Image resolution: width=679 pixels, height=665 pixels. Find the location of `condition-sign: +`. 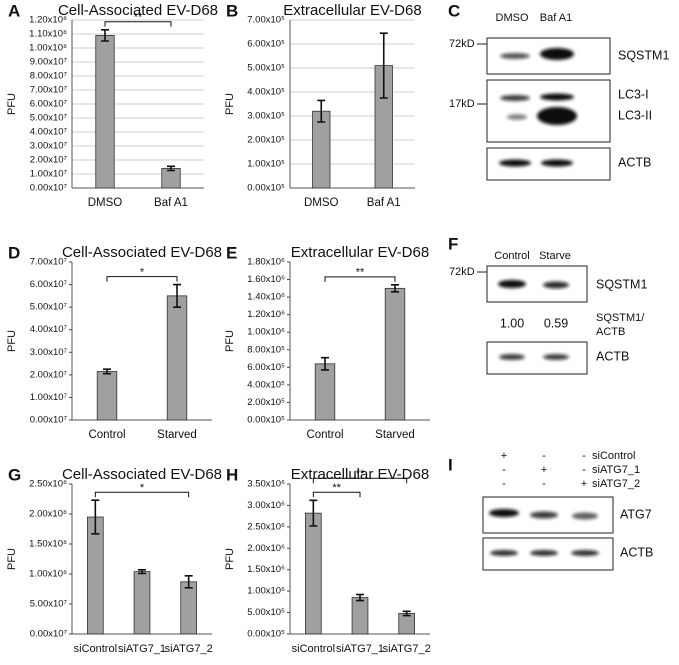

condition-sign: + is located at coordinates (584, 484).